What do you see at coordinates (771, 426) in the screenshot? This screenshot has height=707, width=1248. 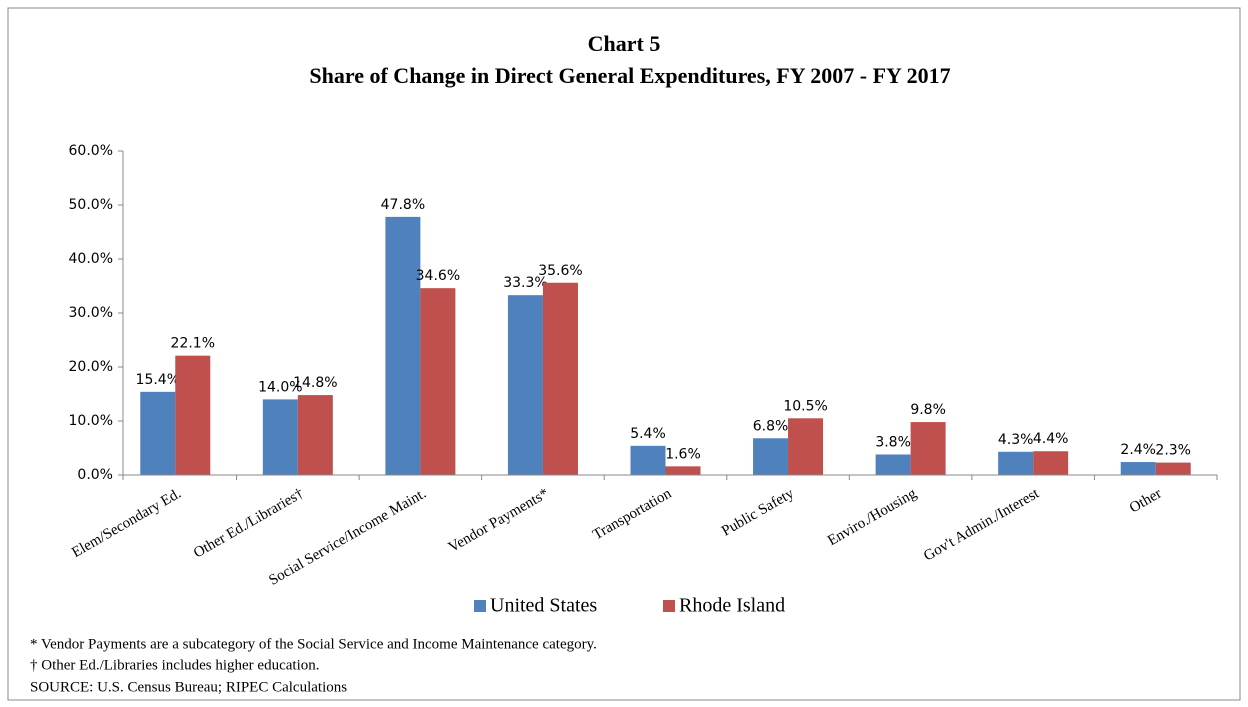 I see `data-label: 6.8%` at bounding box center [771, 426].